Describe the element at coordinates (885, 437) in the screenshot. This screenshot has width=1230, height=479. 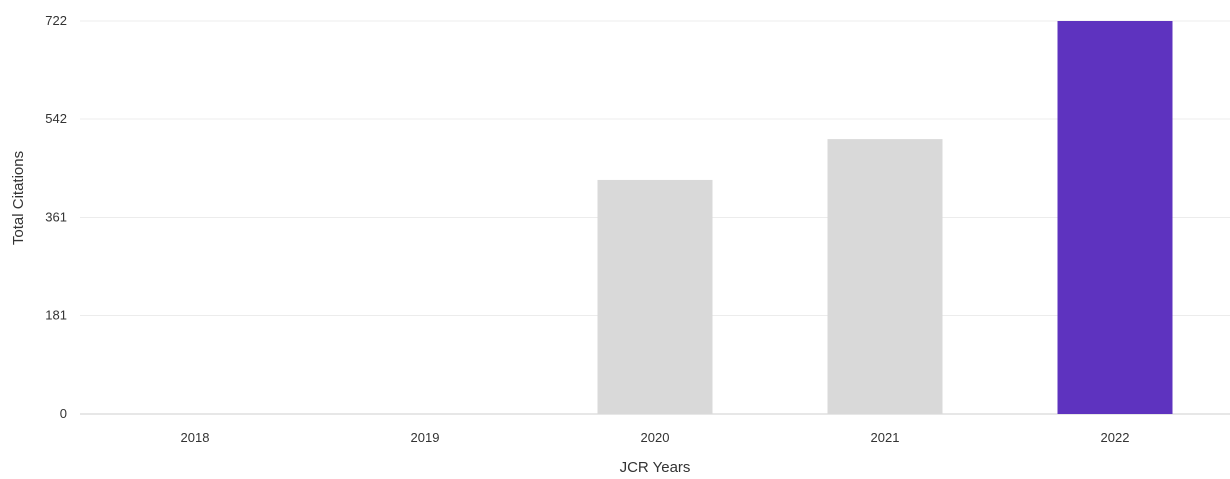
I see `x-tick-label: 2021` at that location.